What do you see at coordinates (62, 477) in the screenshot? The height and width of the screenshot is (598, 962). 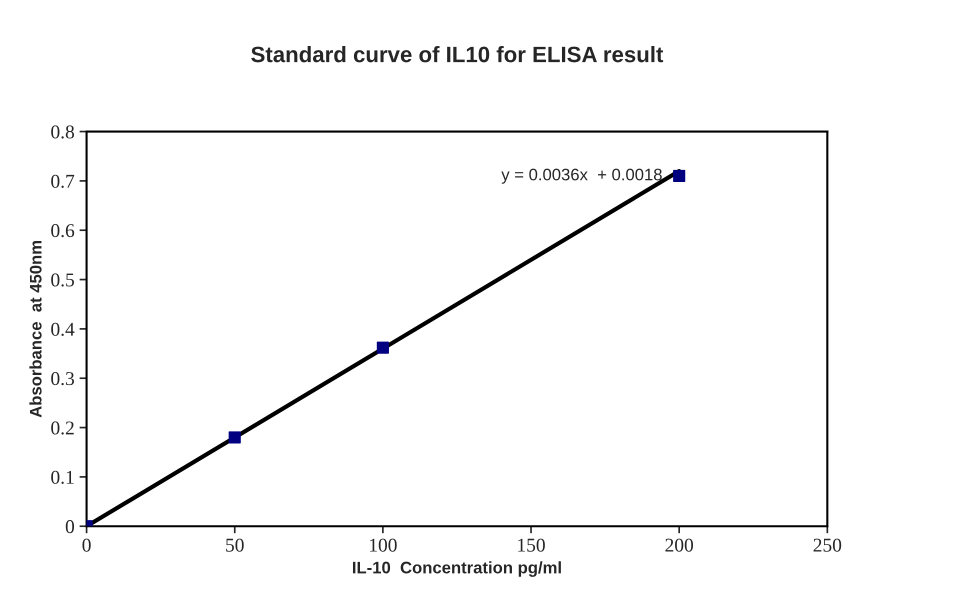 I see `y-tick-label: 0.1` at bounding box center [62, 477].